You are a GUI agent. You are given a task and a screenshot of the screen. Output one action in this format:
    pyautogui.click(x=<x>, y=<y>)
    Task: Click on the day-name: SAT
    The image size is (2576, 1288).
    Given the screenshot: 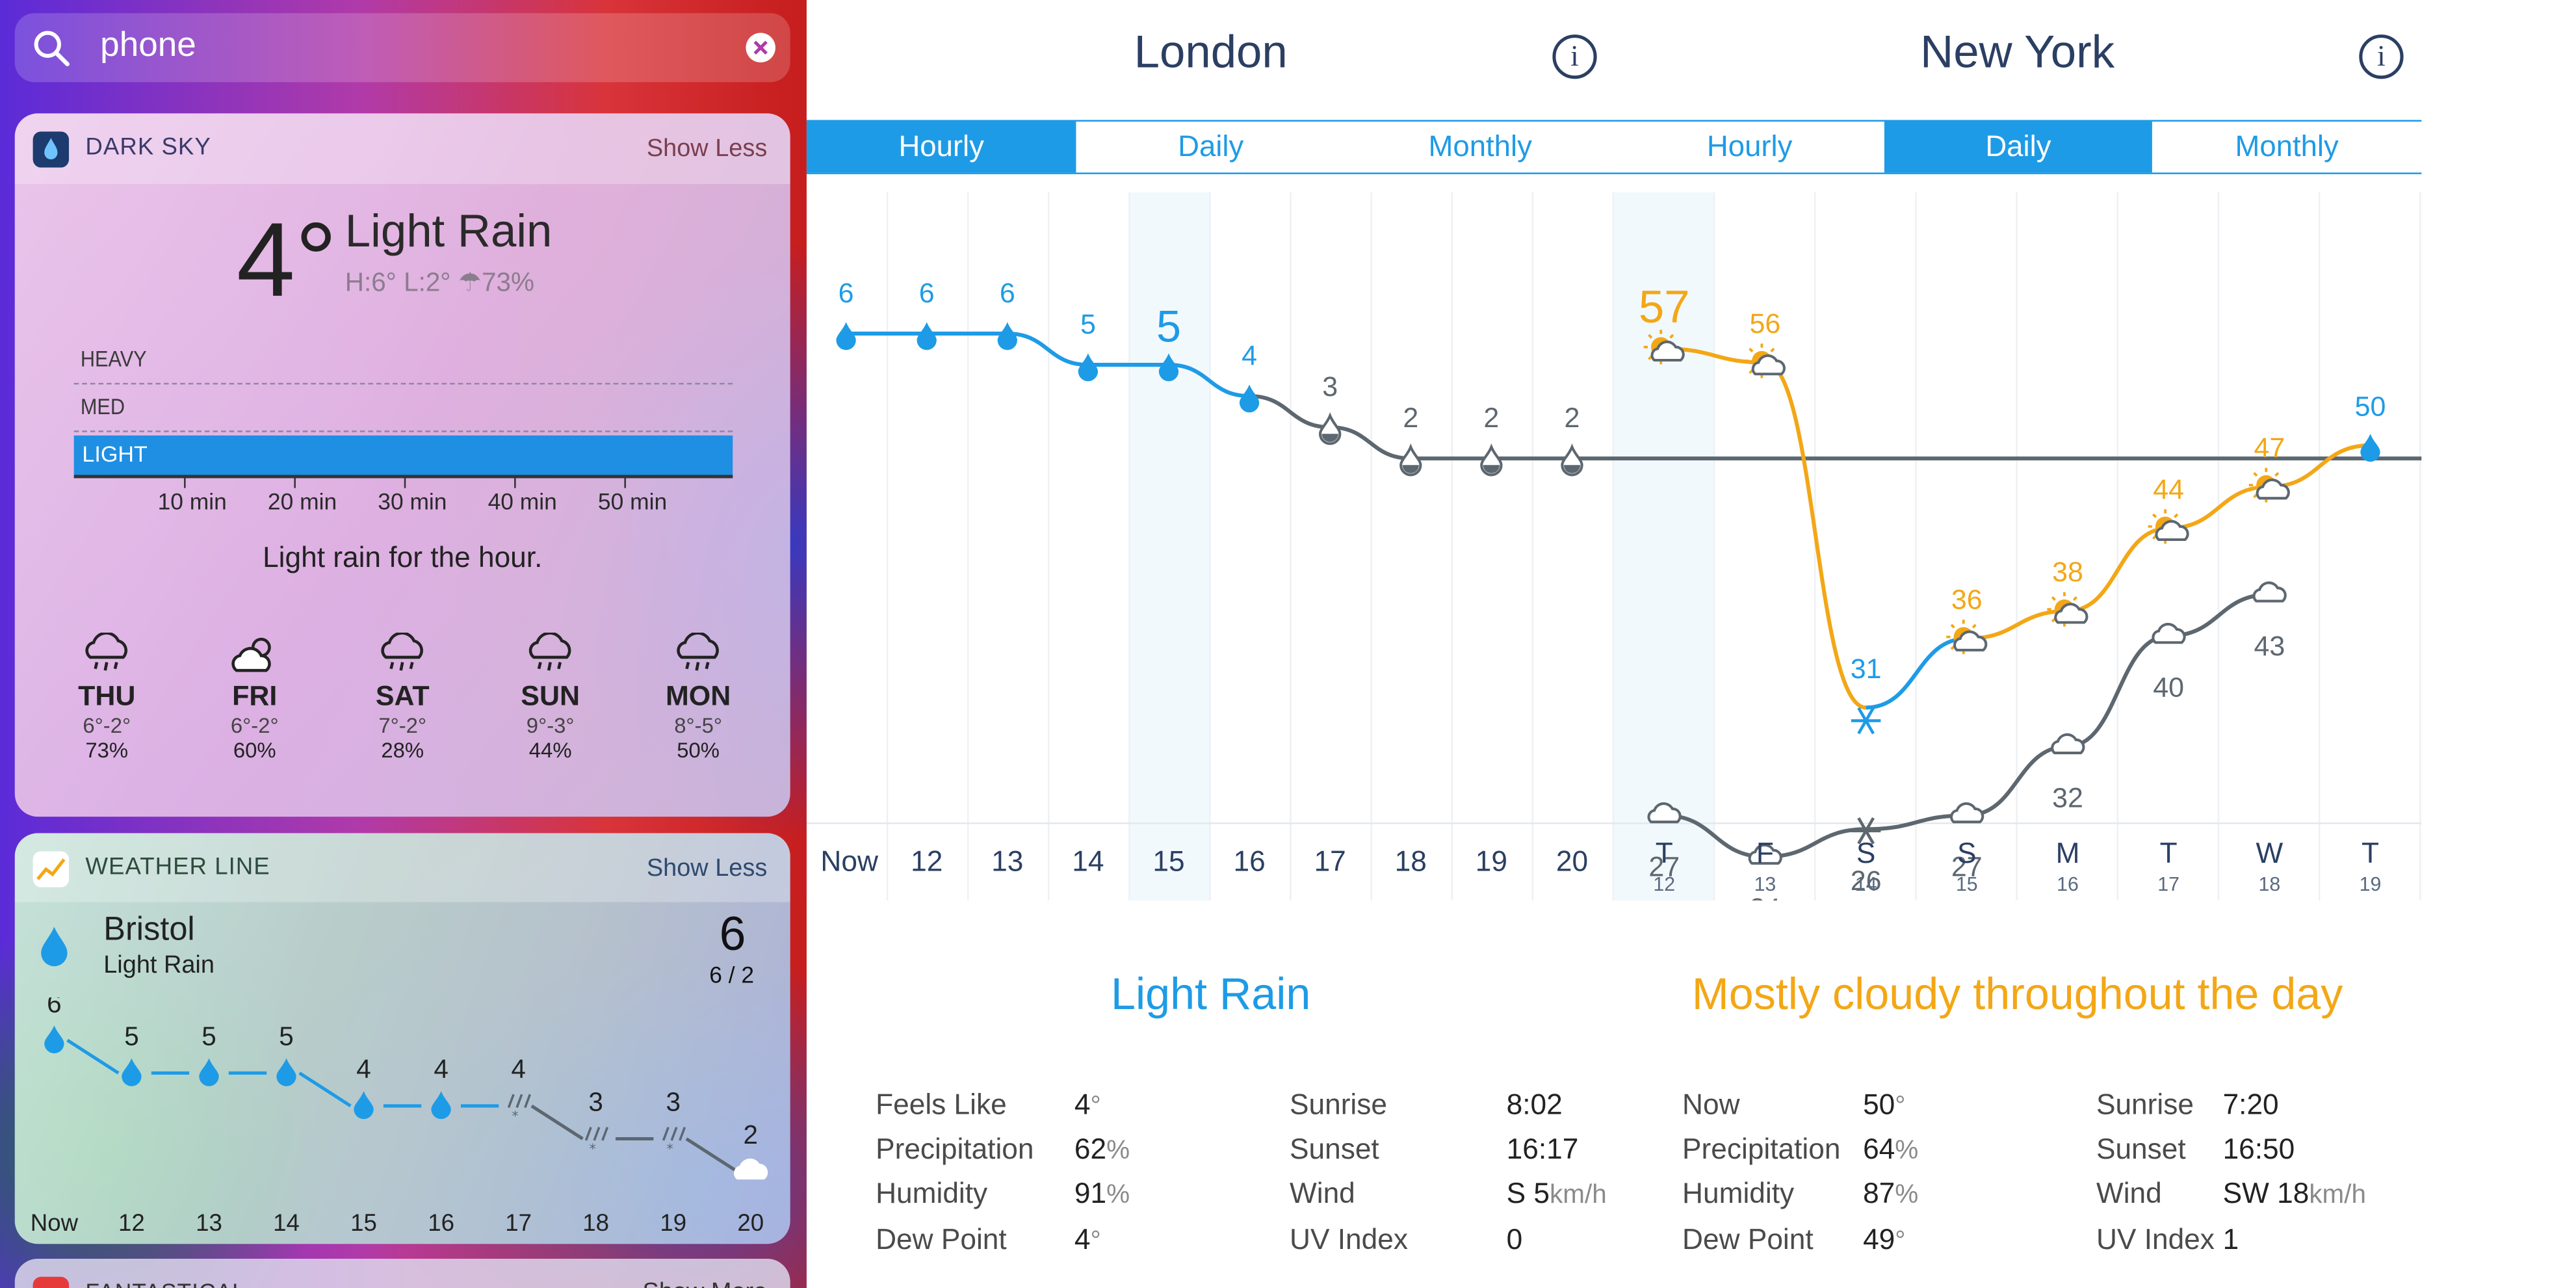 What is the action you would take?
    pyautogui.click(x=402, y=696)
    